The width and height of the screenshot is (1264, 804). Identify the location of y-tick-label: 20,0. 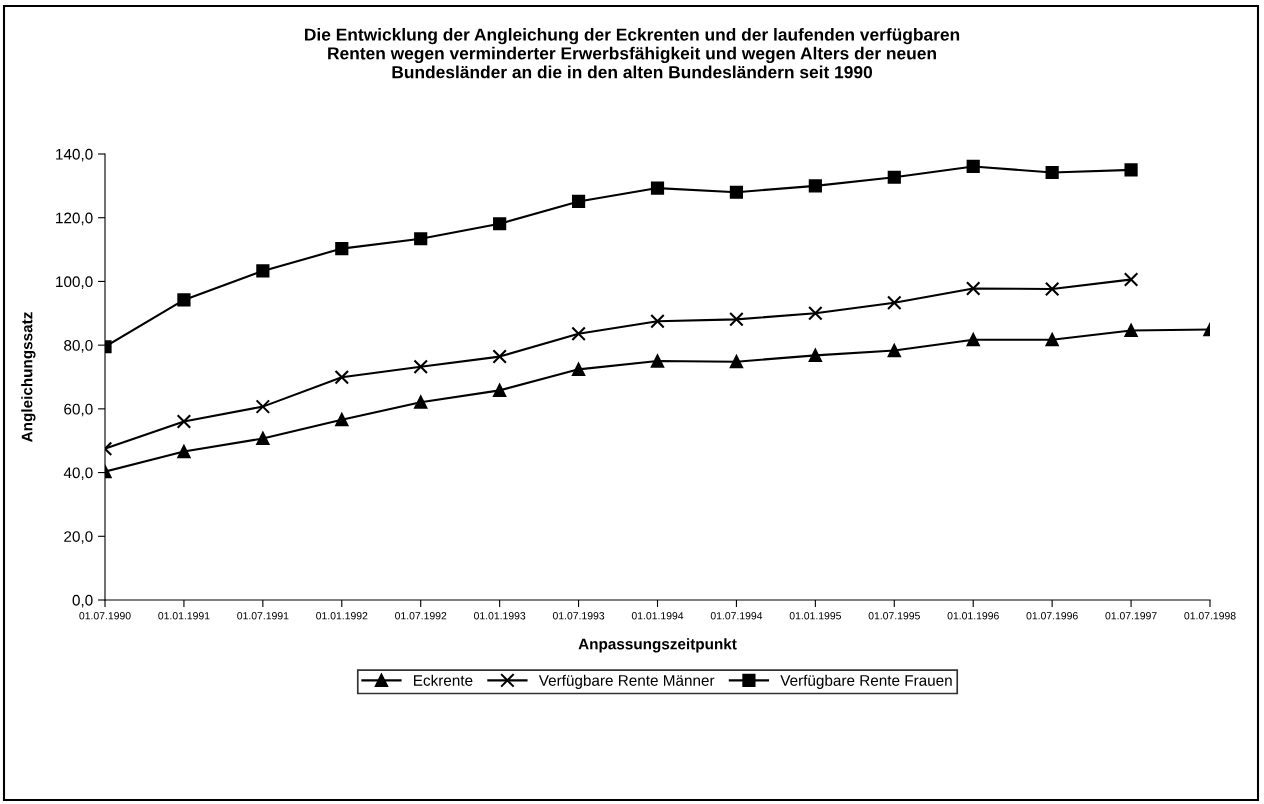
(78, 537).